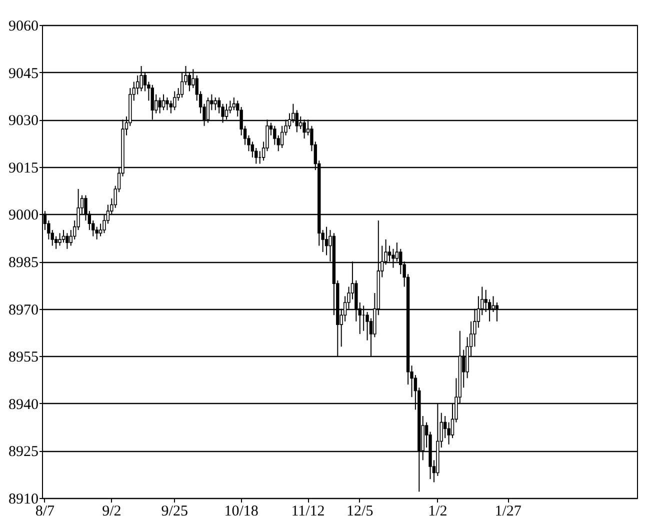 This screenshot has height=528, width=655. I want to click on x-tick-label: 12/5, so click(360, 512).